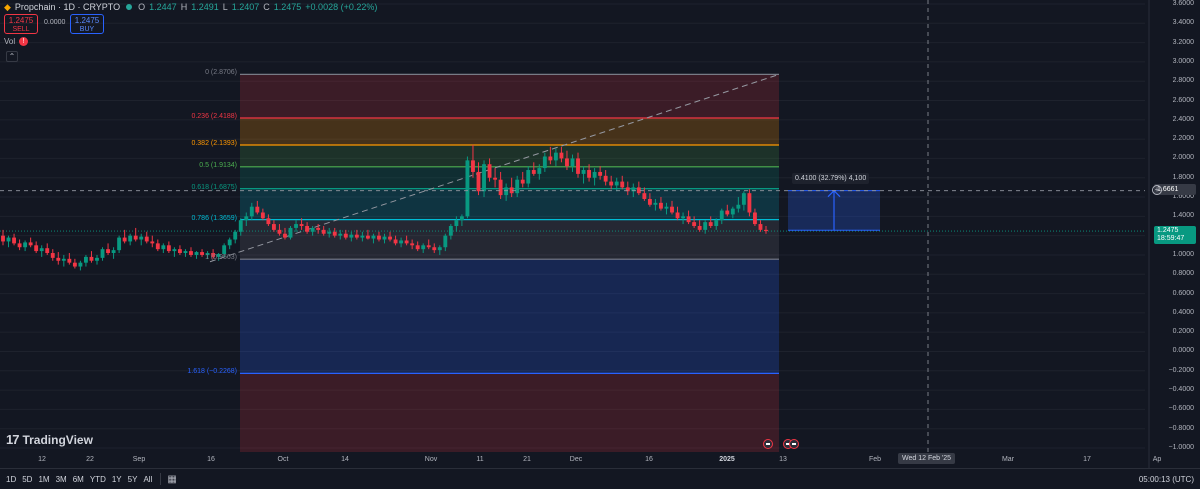  Describe the element at coordinates (184, 7) in the screenshot. I see `high-label: H` at that location.